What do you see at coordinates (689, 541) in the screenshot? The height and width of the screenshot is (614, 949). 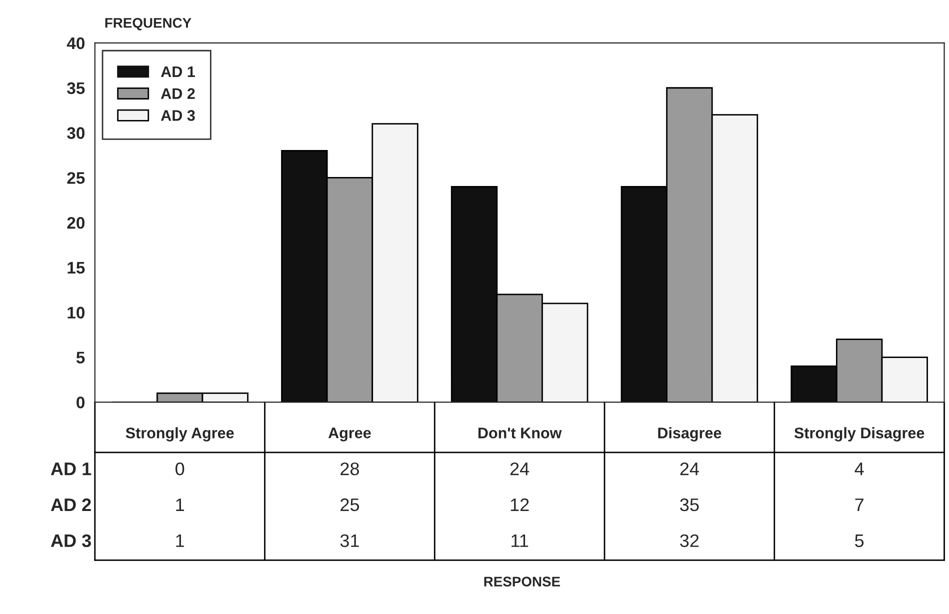 I see `data-label: 32` at bounding box center [689, 541].